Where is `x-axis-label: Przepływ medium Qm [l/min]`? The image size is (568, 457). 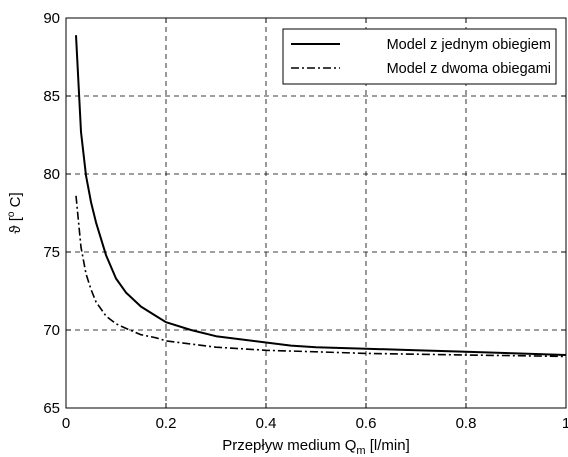 x-axis-label: Przepływ medium Qm [l/min] is located at coordinates (316, 447).